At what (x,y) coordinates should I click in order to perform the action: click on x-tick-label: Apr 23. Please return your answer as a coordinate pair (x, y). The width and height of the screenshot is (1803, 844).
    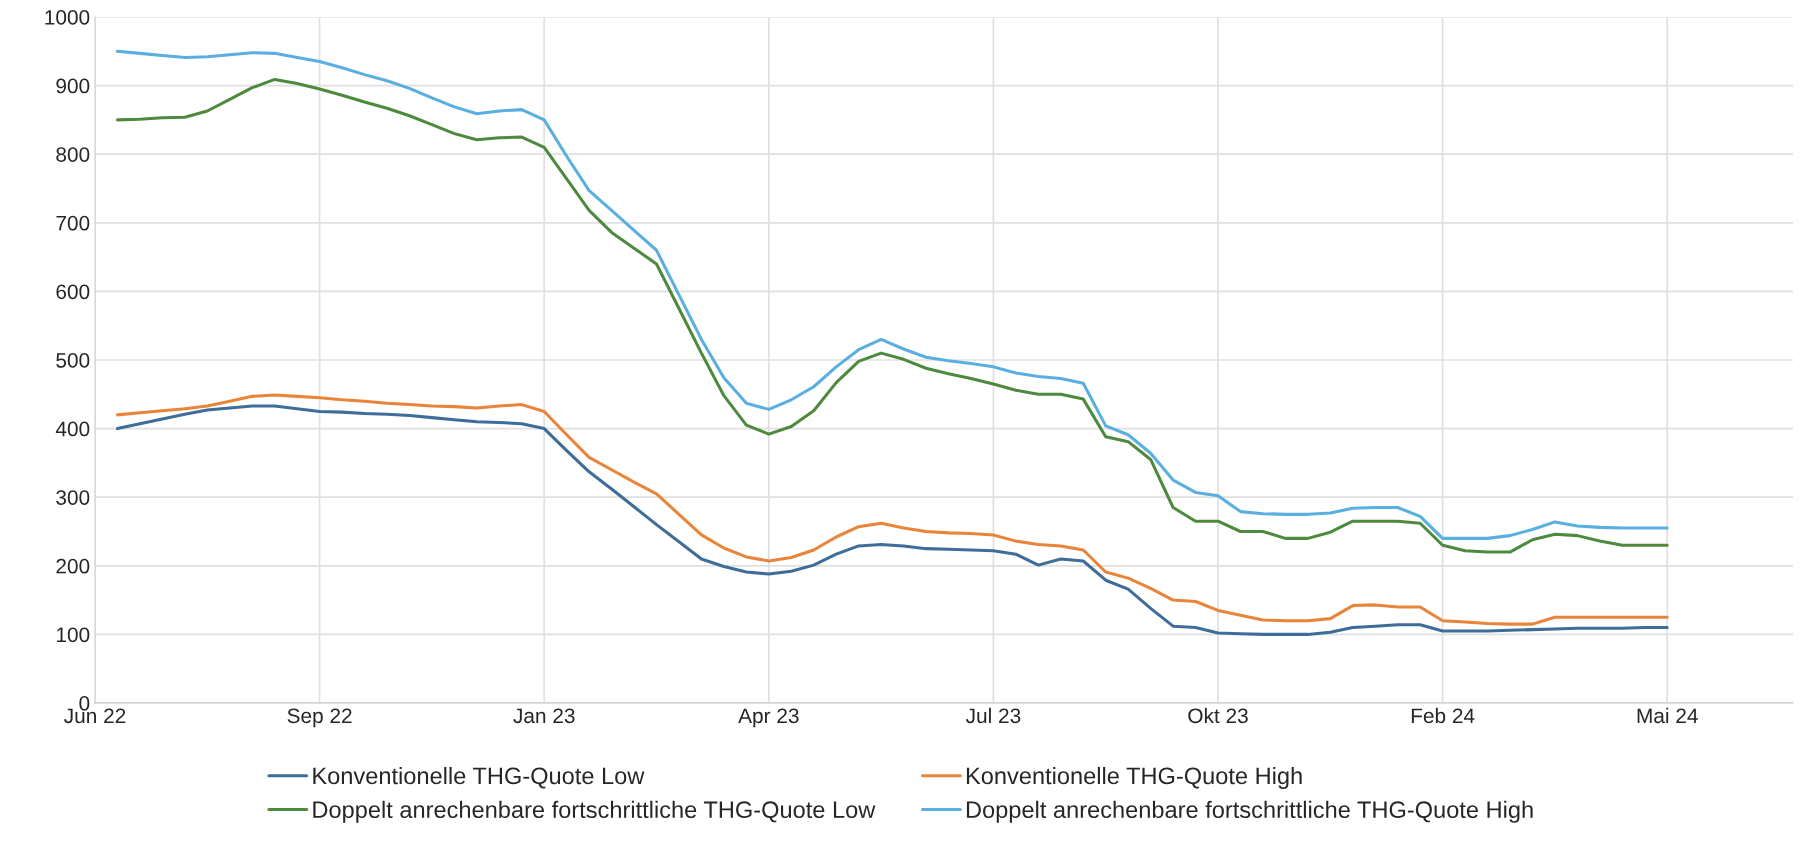
    Looking at the image, I should click on (768, 718).